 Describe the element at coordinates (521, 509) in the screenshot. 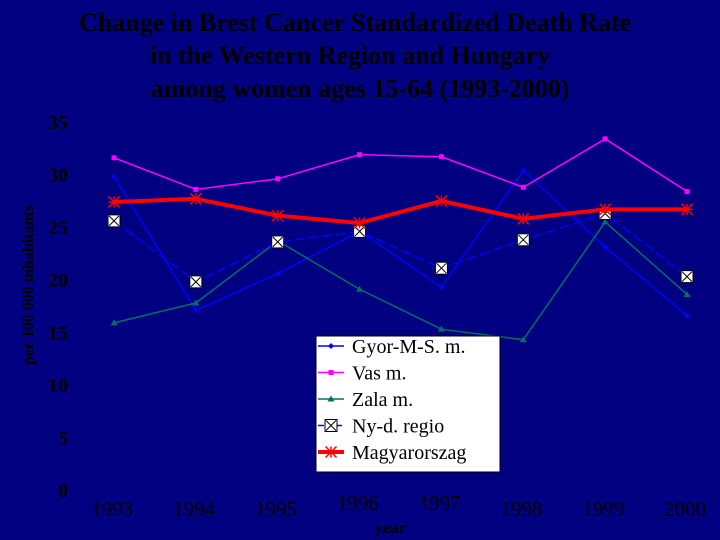

I see `x-tick-label: 1998` at that location.